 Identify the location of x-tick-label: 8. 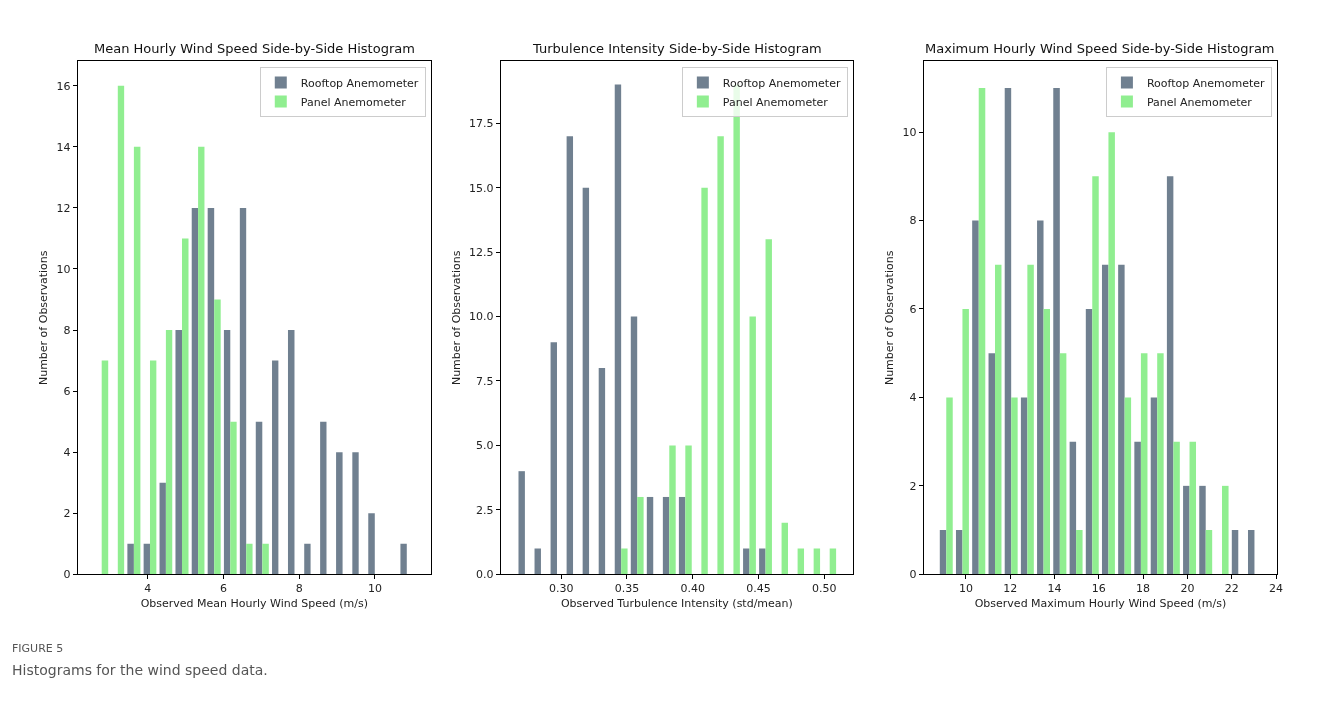
(299, 589).